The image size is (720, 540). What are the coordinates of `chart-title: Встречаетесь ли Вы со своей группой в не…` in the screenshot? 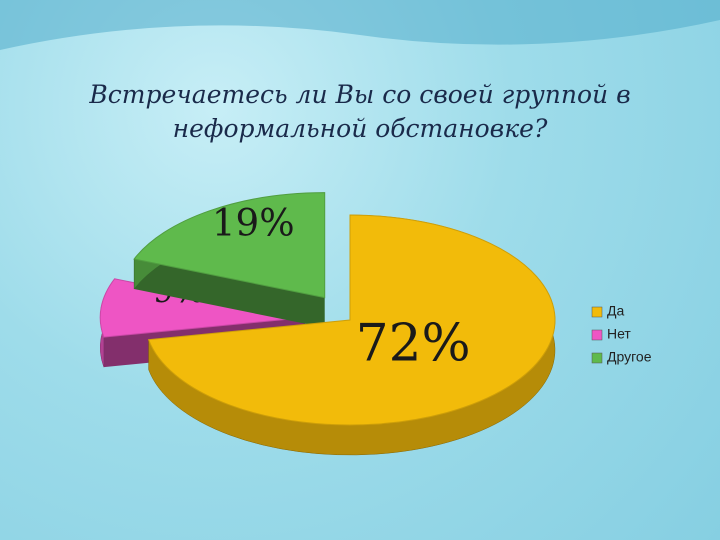 It's located at (360, 111).